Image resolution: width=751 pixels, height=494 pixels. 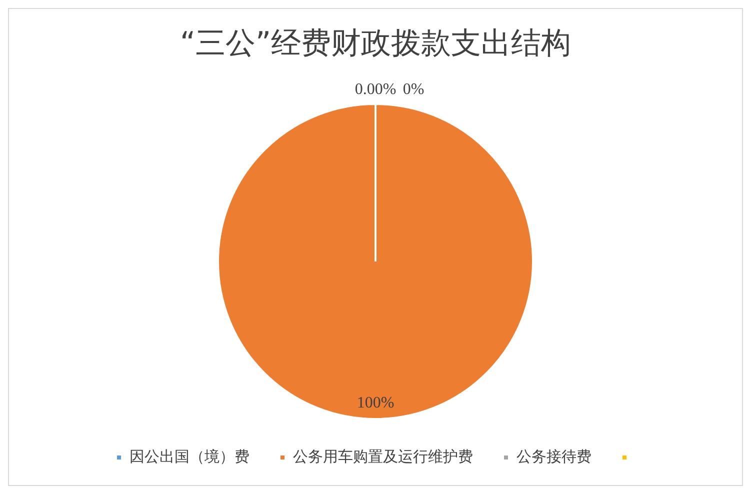 I want to click on data-label: 100%, so click(x=375, y=403).